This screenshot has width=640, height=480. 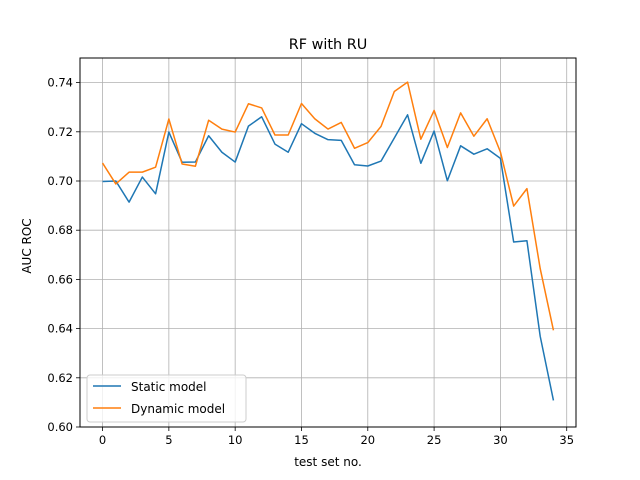 I want to click on x-tick-label: 25, so click(x=434, y=440).